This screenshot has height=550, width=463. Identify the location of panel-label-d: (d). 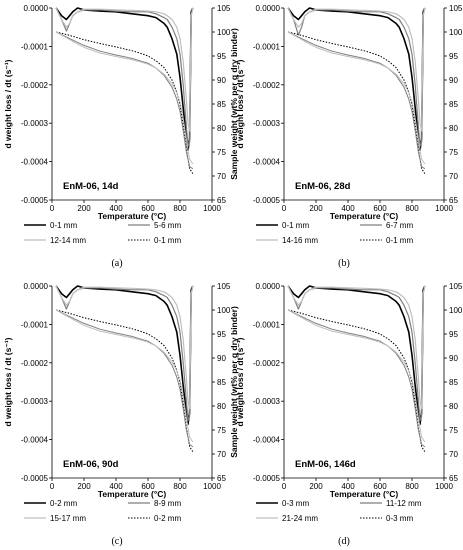
(344, 541).